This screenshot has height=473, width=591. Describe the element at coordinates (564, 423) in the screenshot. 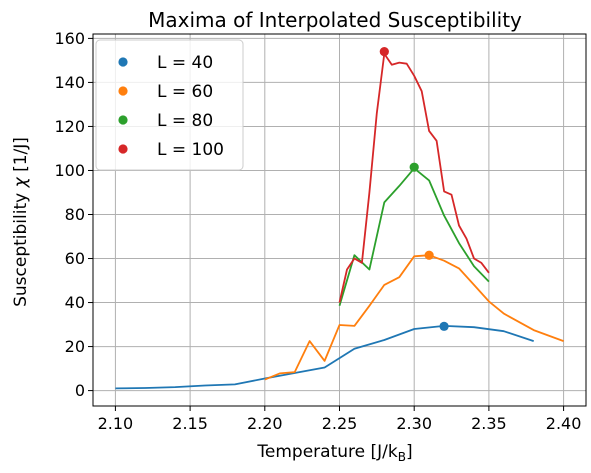

I see `x-tick-label: 2.40` at that location.